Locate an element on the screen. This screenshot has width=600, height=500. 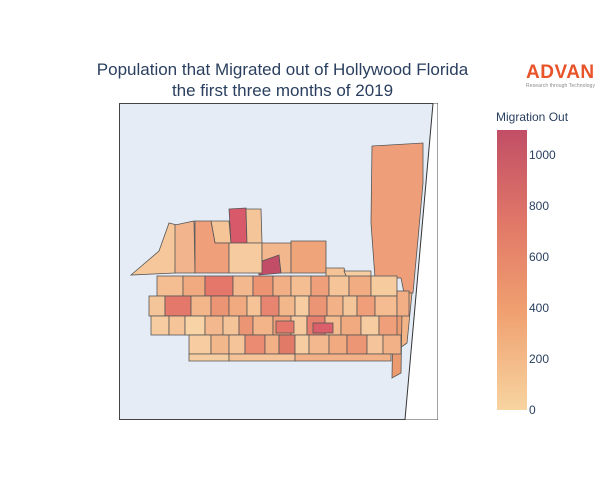
region-grid-row2 is located at coordinates (279, 303).